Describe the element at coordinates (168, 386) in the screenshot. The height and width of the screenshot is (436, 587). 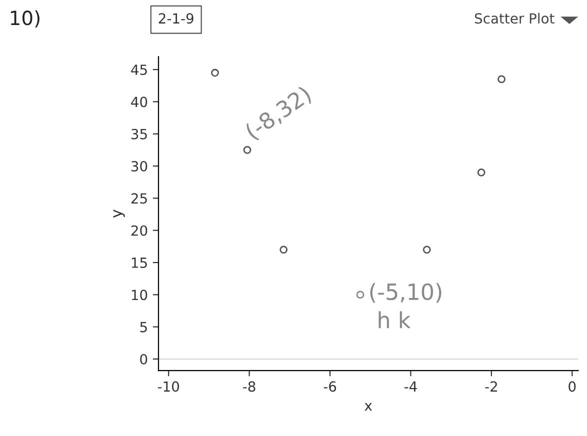
I see `x-tick-label: -10` at that location.